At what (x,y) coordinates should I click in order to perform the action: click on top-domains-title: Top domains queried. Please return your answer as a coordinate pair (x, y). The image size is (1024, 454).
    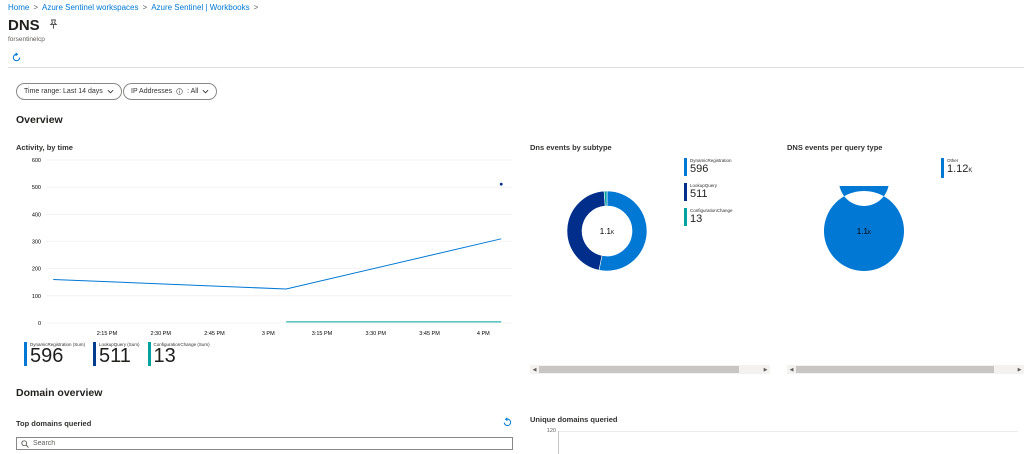
    Looking at the image, I should click on (54, 423).